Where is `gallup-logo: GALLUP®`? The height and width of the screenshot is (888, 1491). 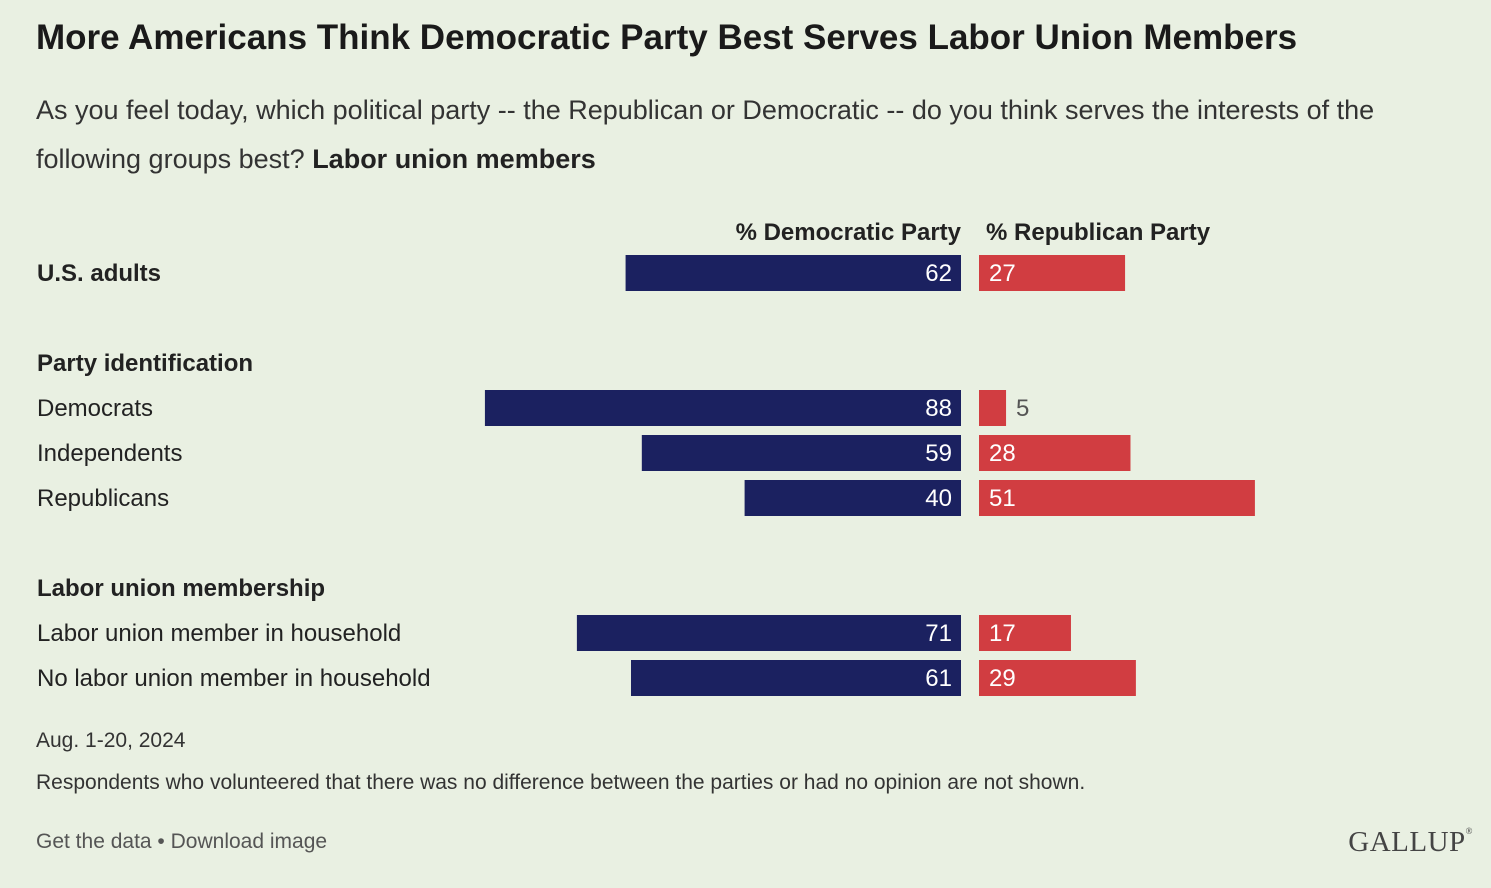
gallup-logo: GALLUP® is located at coordinates (1410, 842).